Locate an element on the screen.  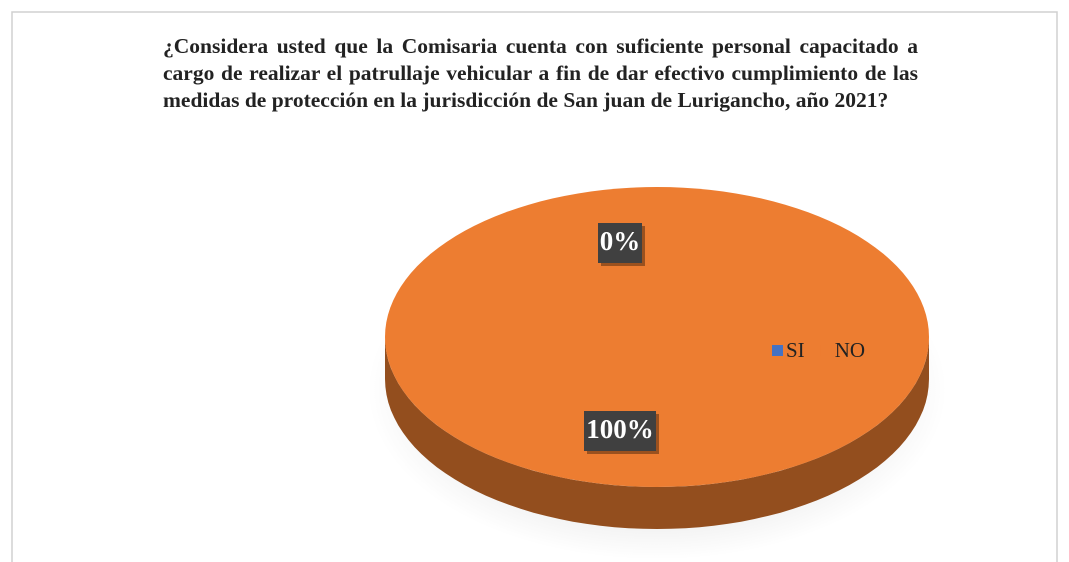
data-label: 0% is located at coordinates (620, 241).